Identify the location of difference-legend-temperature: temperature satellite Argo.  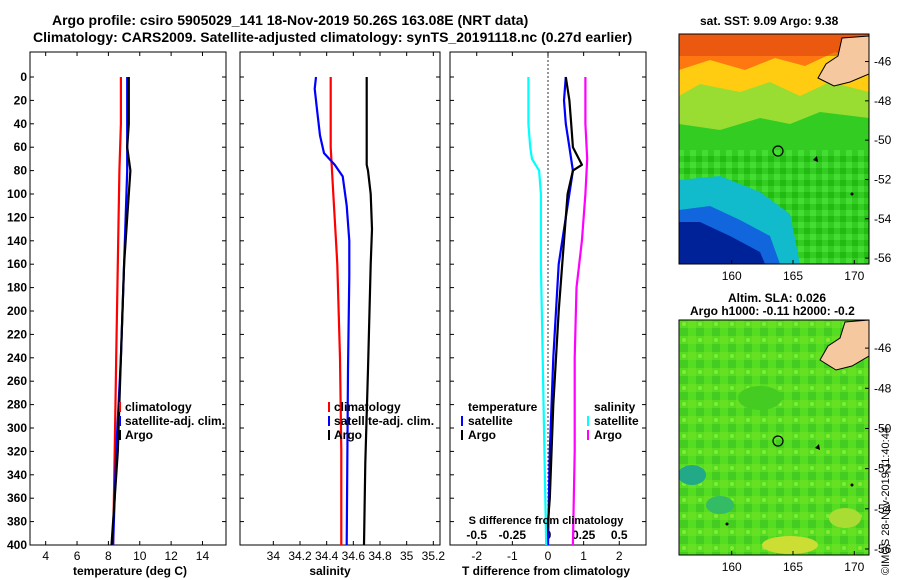
(499, 421).